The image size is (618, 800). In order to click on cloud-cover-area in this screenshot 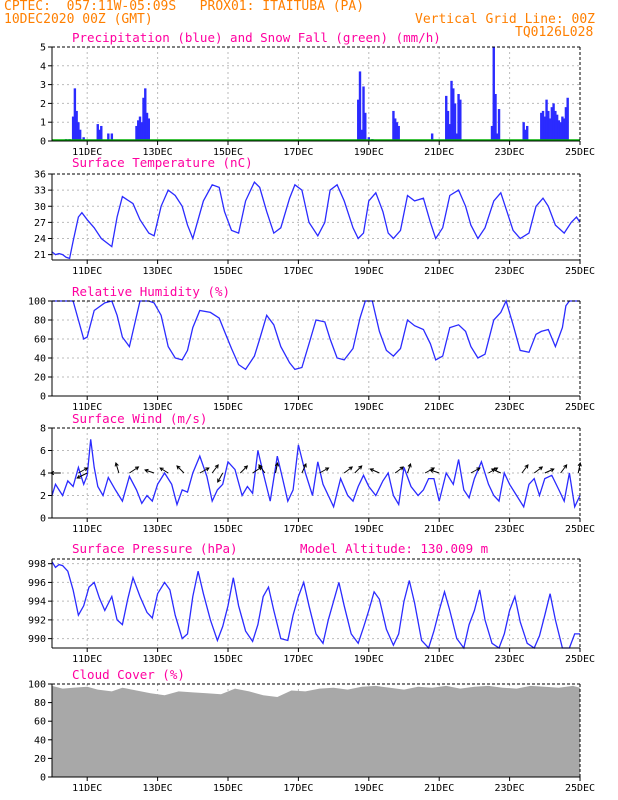, I will do `click(316, 731)`.